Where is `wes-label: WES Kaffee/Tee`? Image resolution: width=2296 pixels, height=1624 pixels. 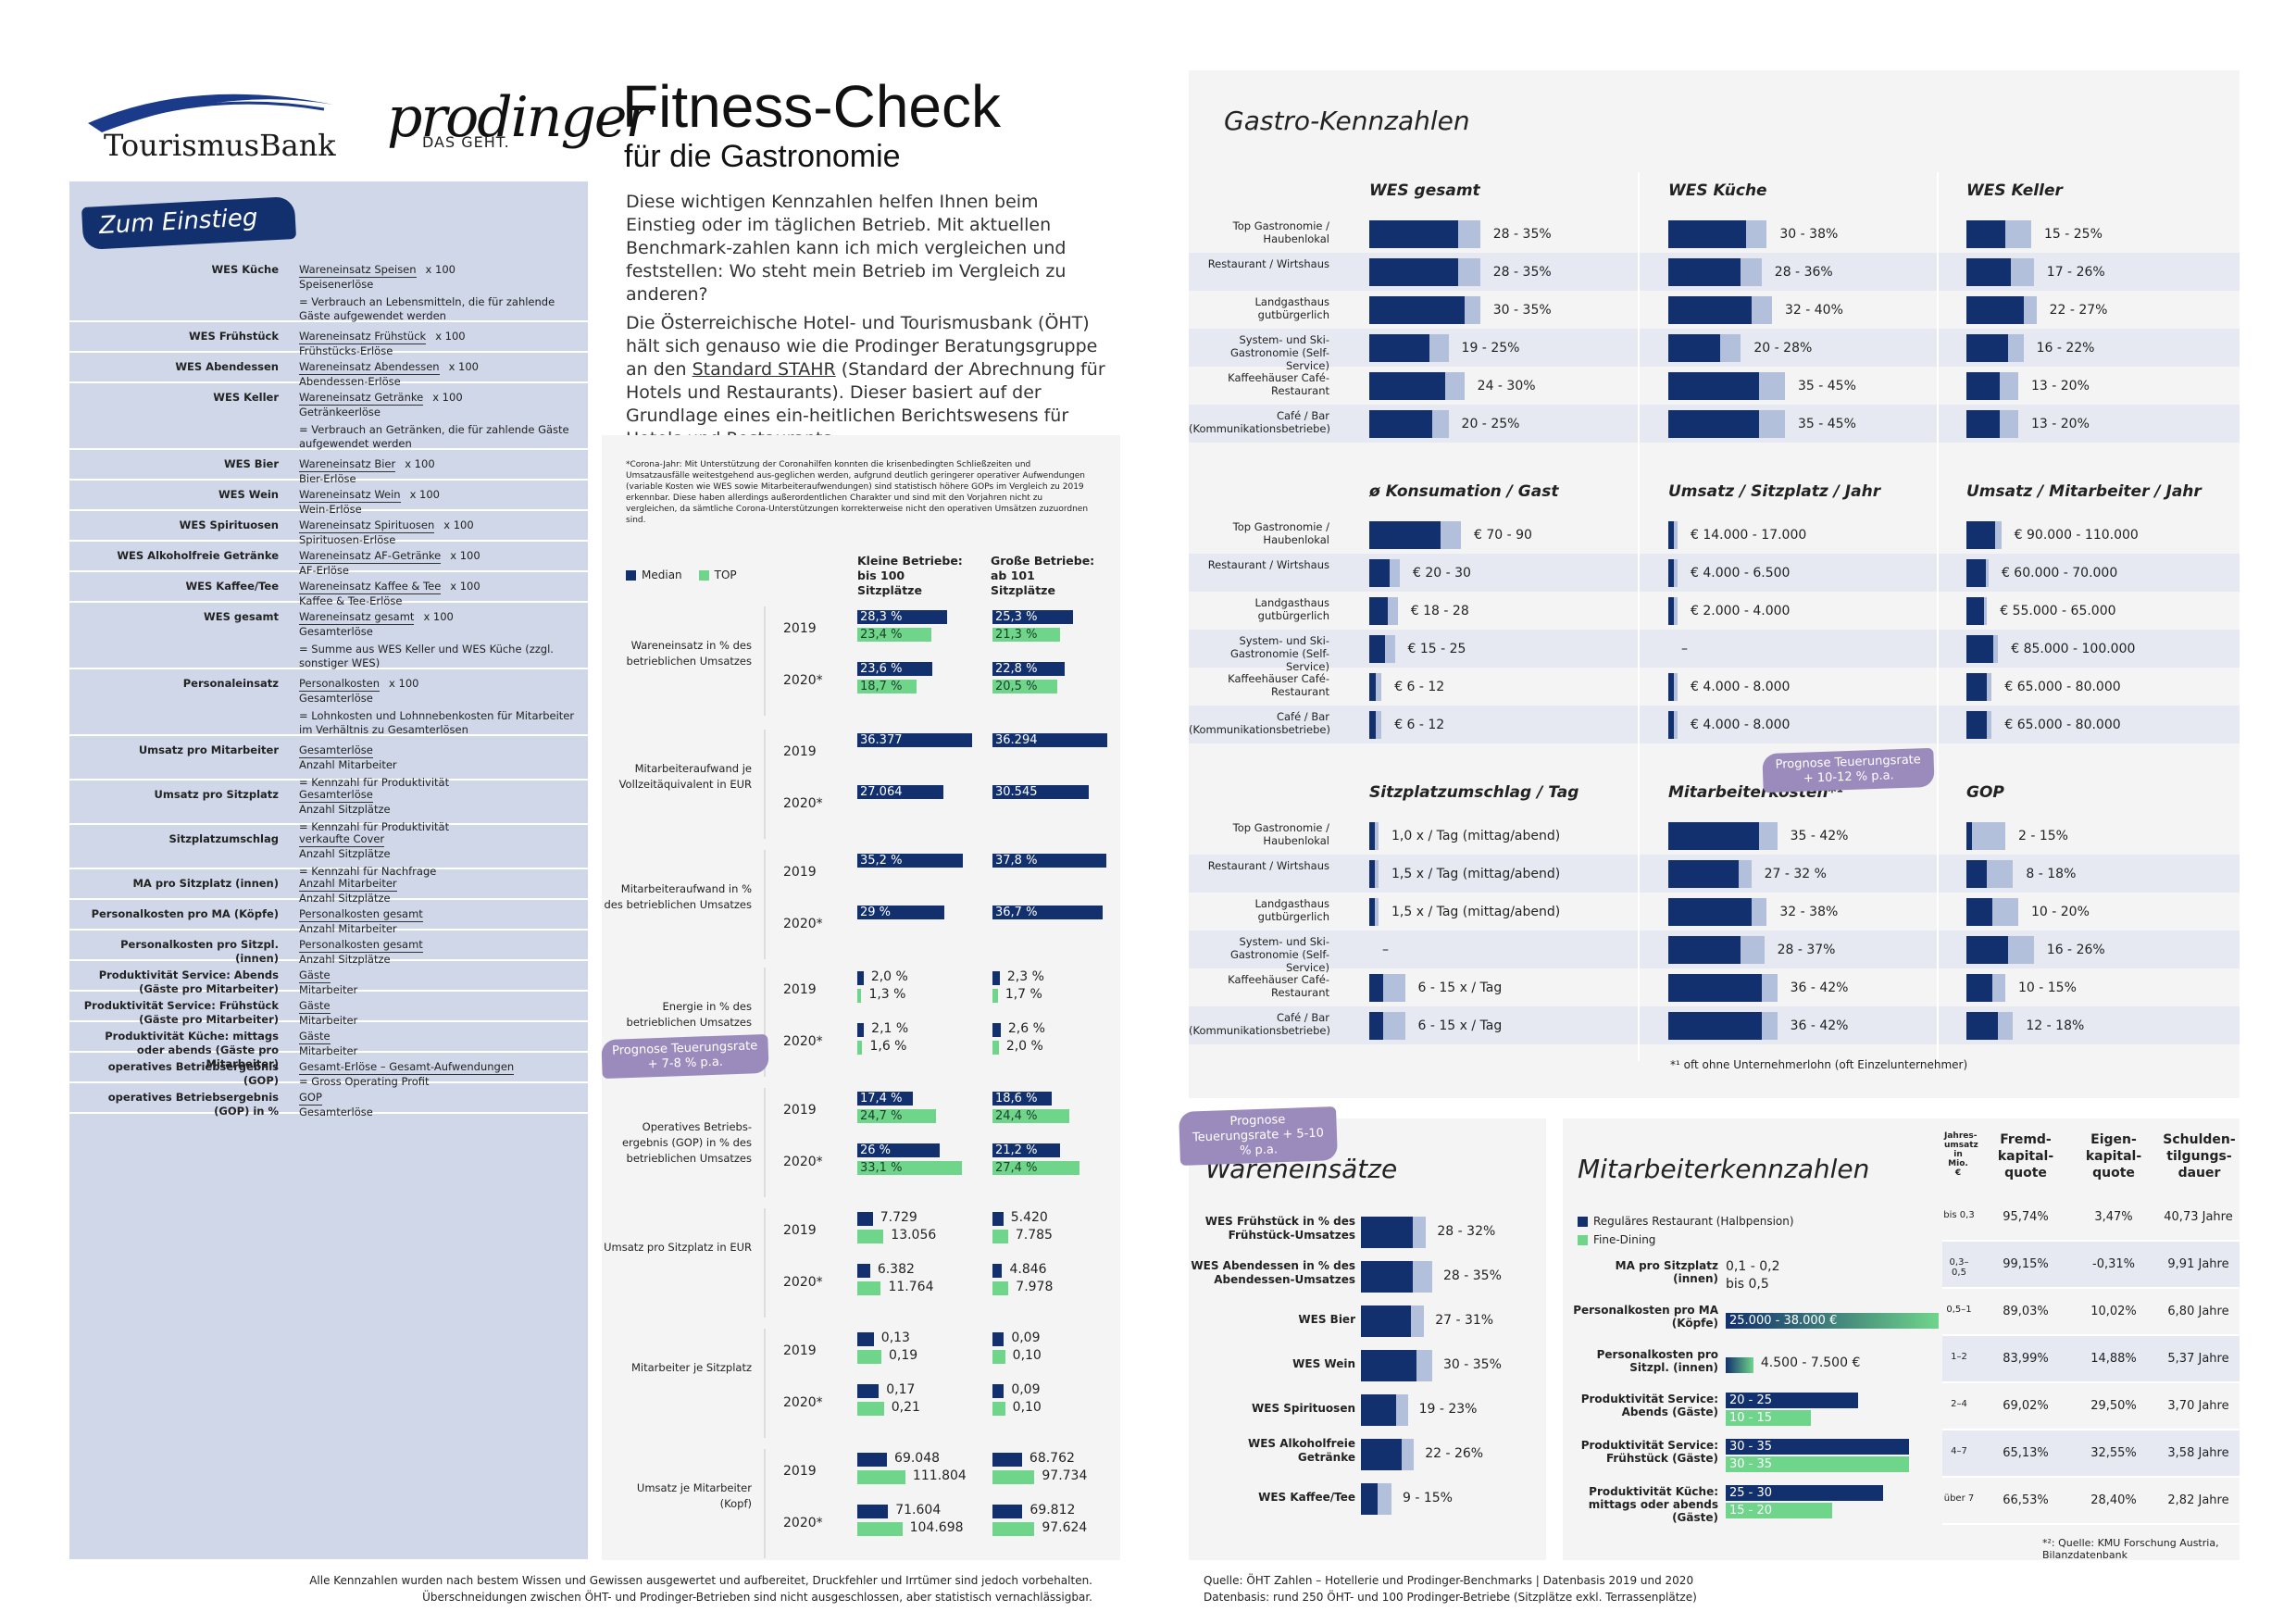
wes-label: WES Kaffee/Tee is located at coordinates (1306, 1497).